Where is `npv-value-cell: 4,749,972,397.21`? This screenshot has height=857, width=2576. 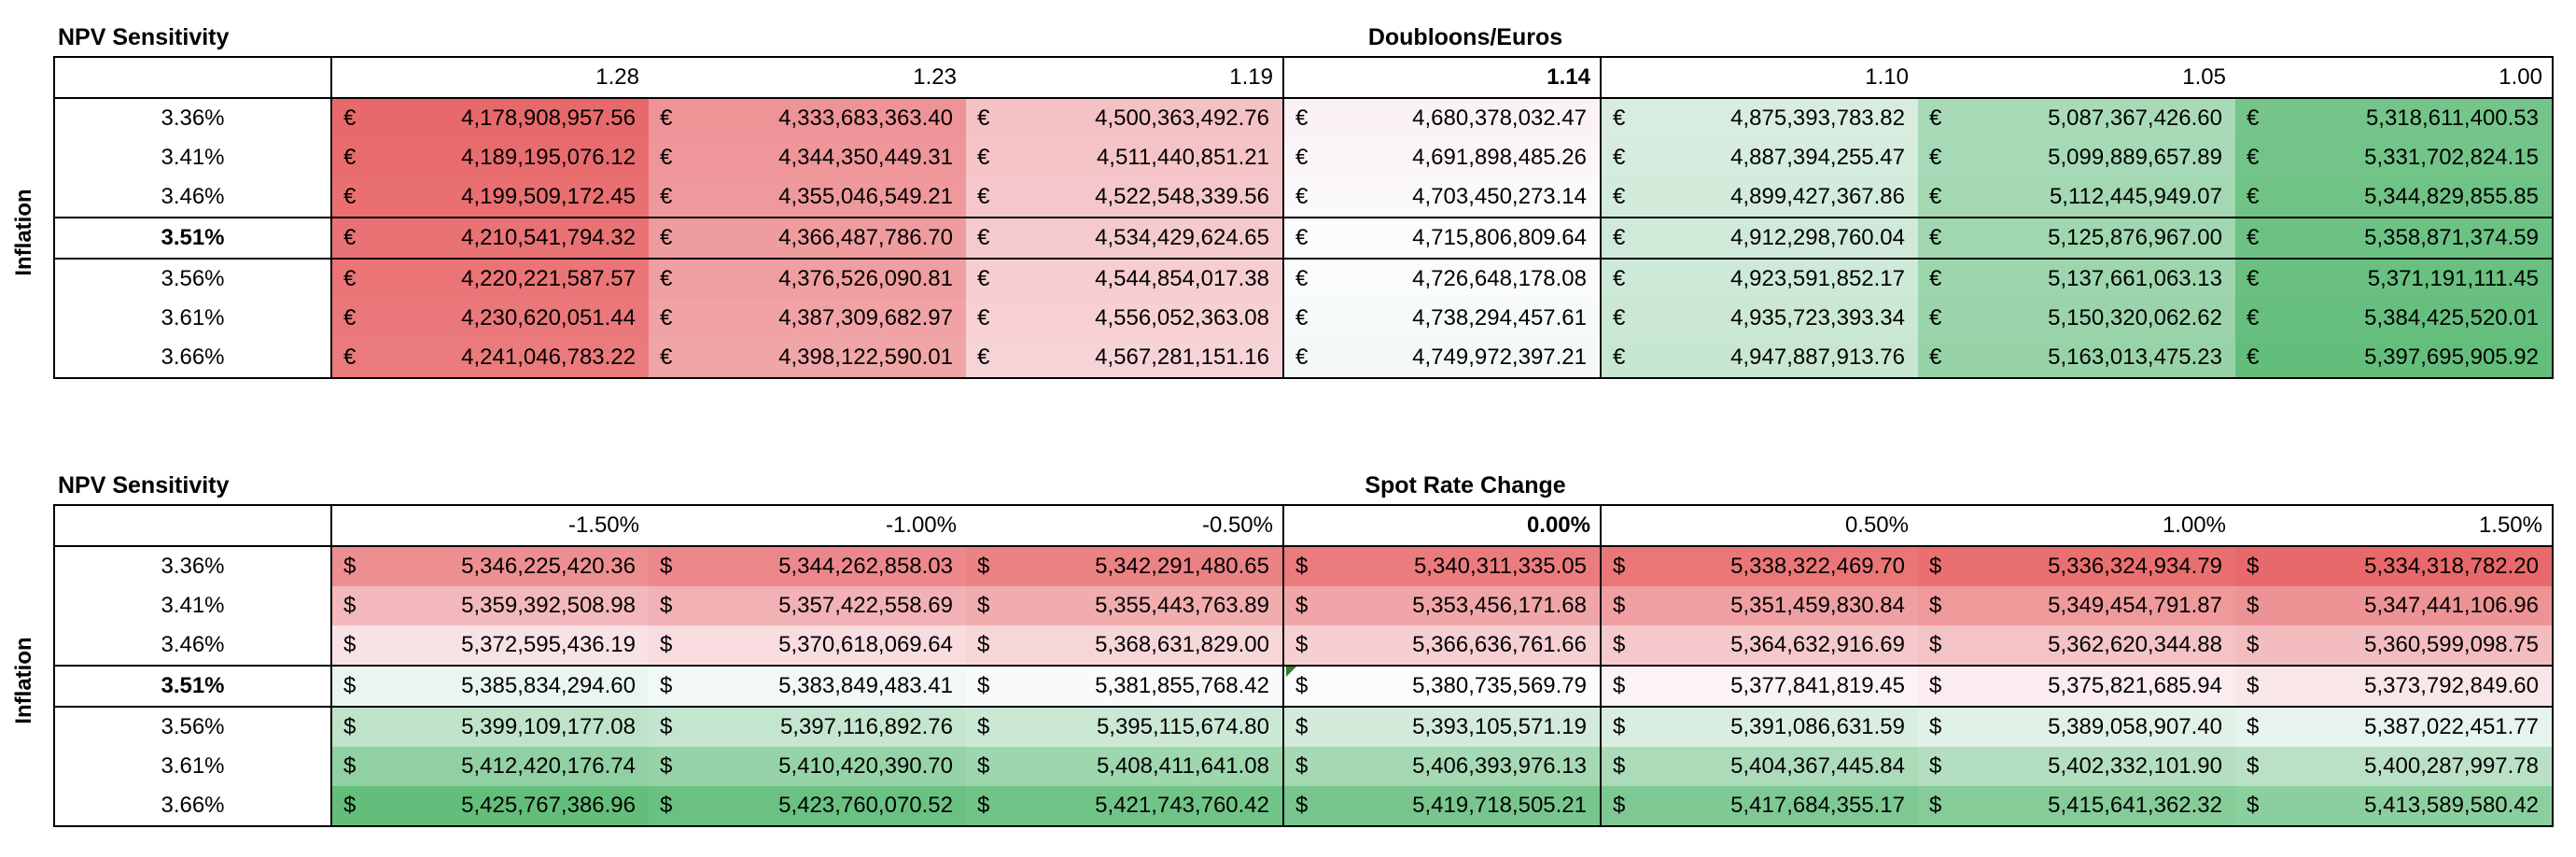
npv-value-cell: 4,749,972,397.21 is located at coordinates (1461, 358).